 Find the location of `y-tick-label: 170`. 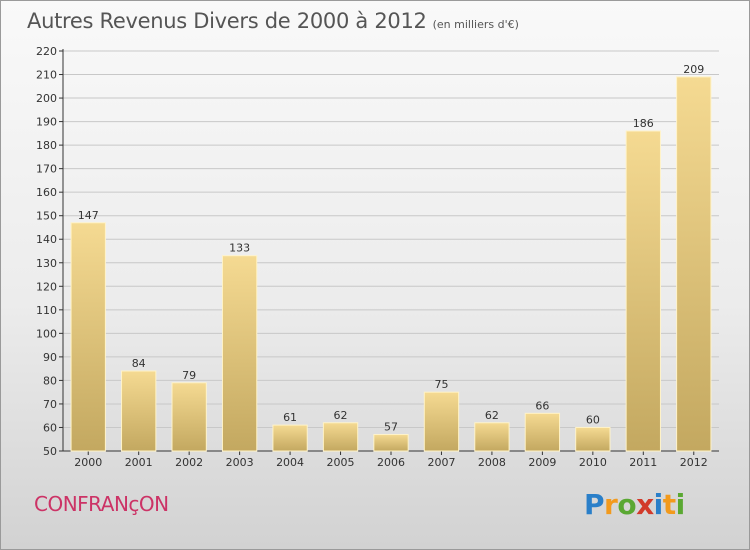

y-tick-label: 170 is located at coordinates (46, 169).